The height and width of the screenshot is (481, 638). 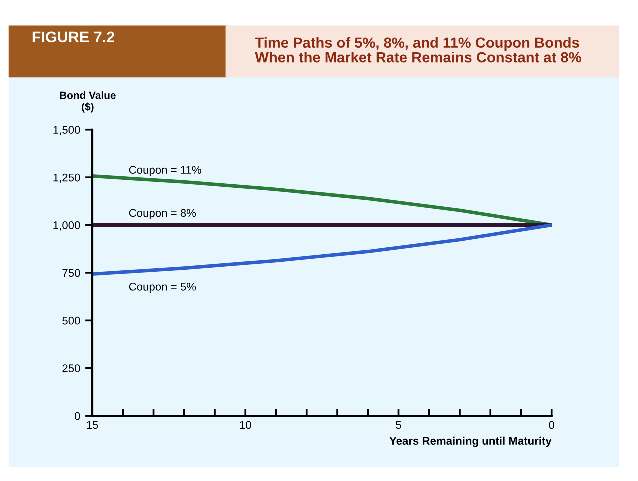 I want to click on series-label: Coupon = 8%, so click(x=162, y=214).